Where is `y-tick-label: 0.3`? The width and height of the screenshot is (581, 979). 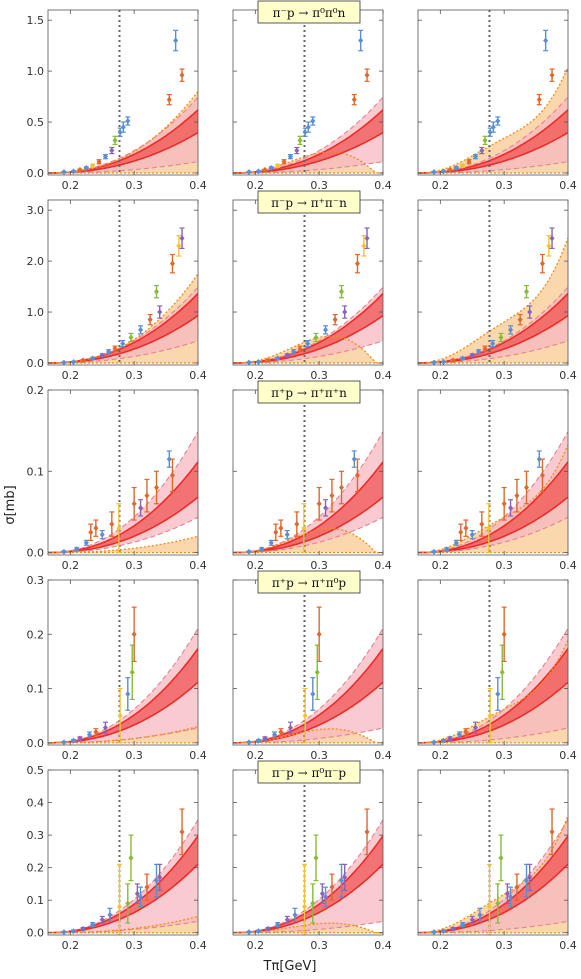 y-tick-label: 0.3 is located at coordinates (36, 835).